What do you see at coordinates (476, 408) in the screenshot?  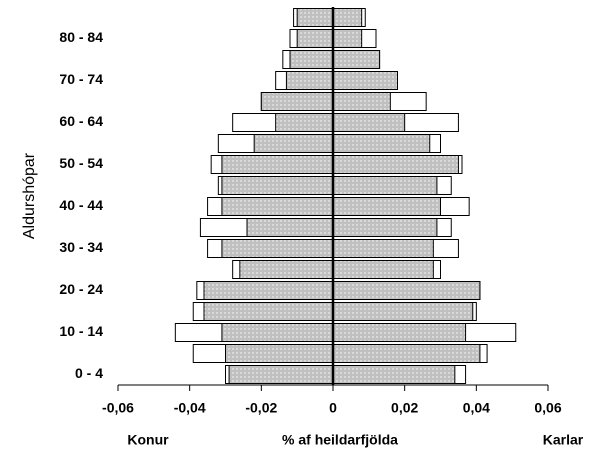 I see `x-tick-label: 0,04` at bounding box center [476, 408].